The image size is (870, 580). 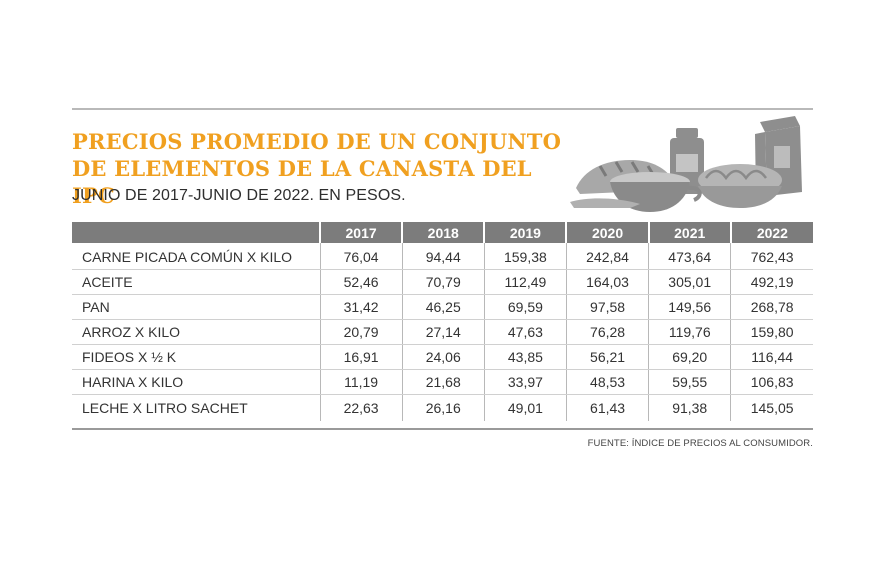 I want to click on table-cell: 145,05, so click(x=771, y=407).